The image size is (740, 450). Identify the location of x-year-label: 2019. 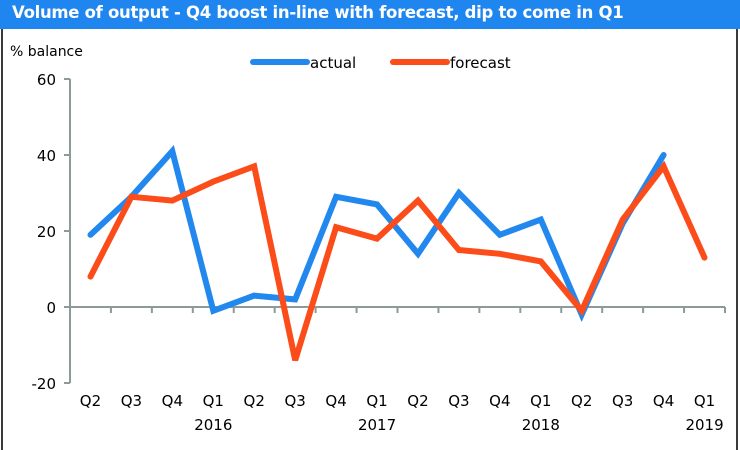
(704, 425).